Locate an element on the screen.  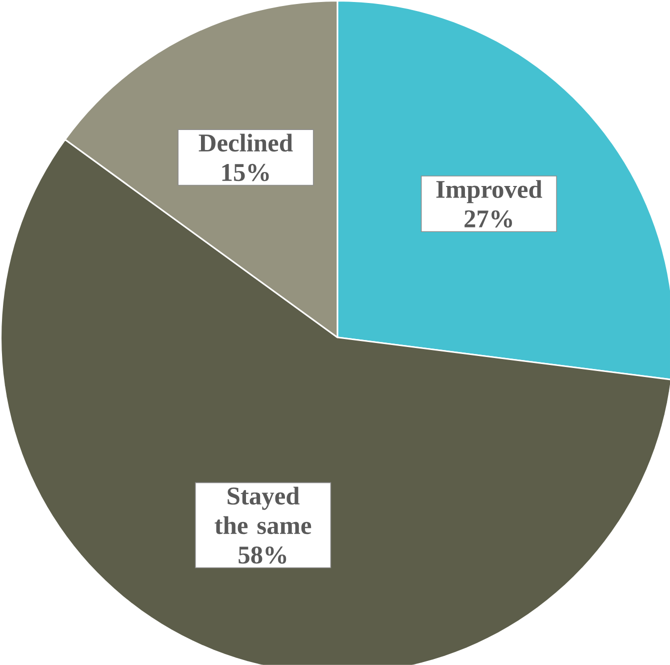
slice-label: Improved is located at coordinates (489, 192).